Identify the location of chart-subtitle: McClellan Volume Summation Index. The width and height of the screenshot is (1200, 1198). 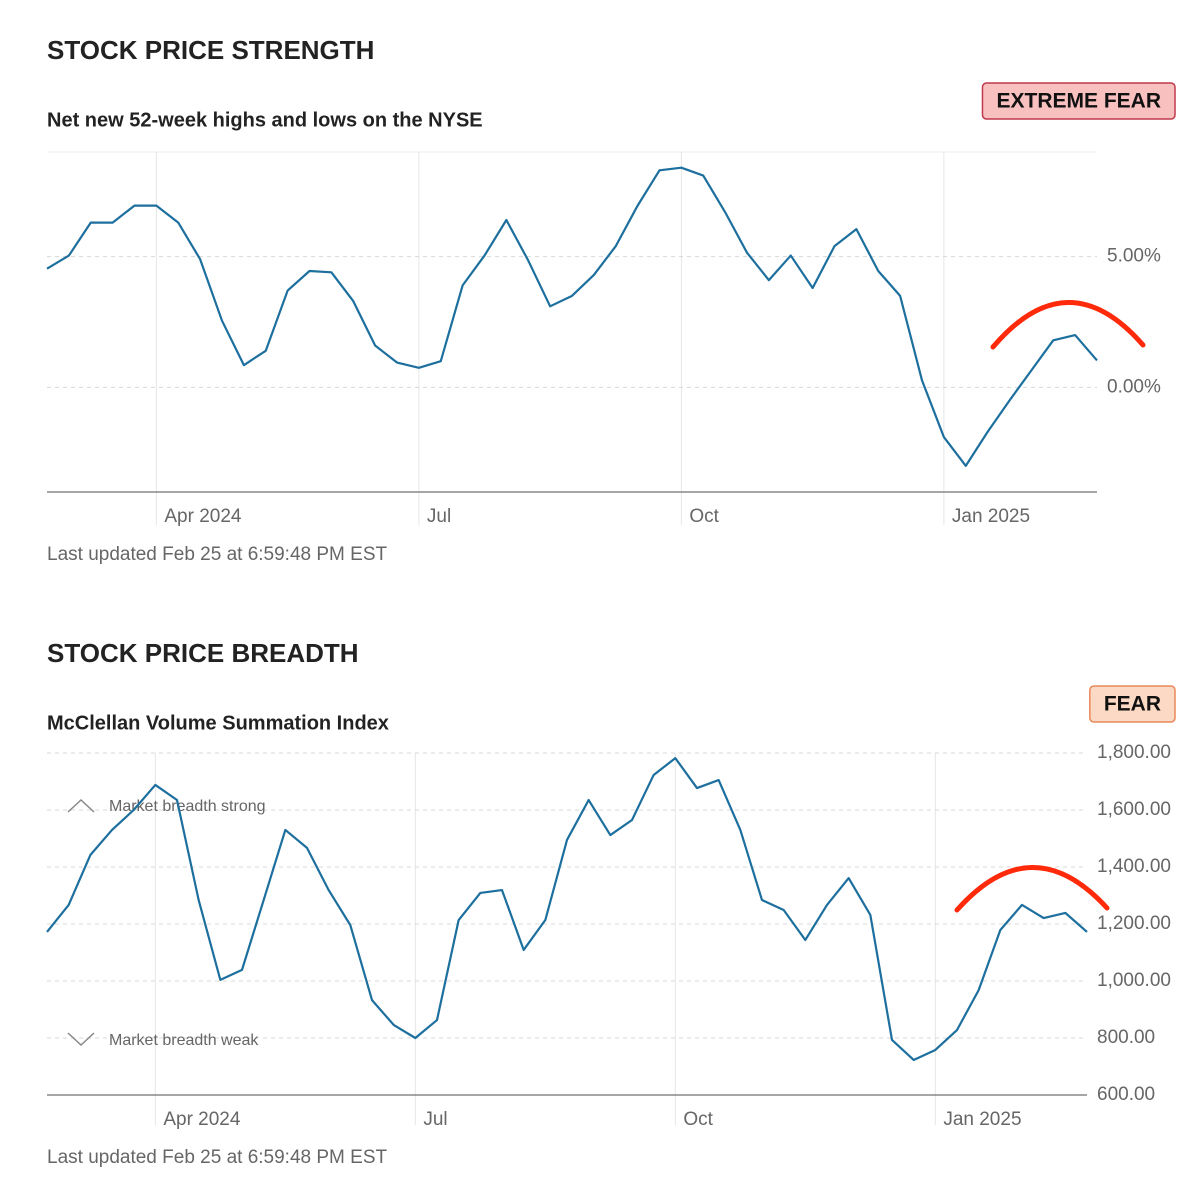
(218, 723).